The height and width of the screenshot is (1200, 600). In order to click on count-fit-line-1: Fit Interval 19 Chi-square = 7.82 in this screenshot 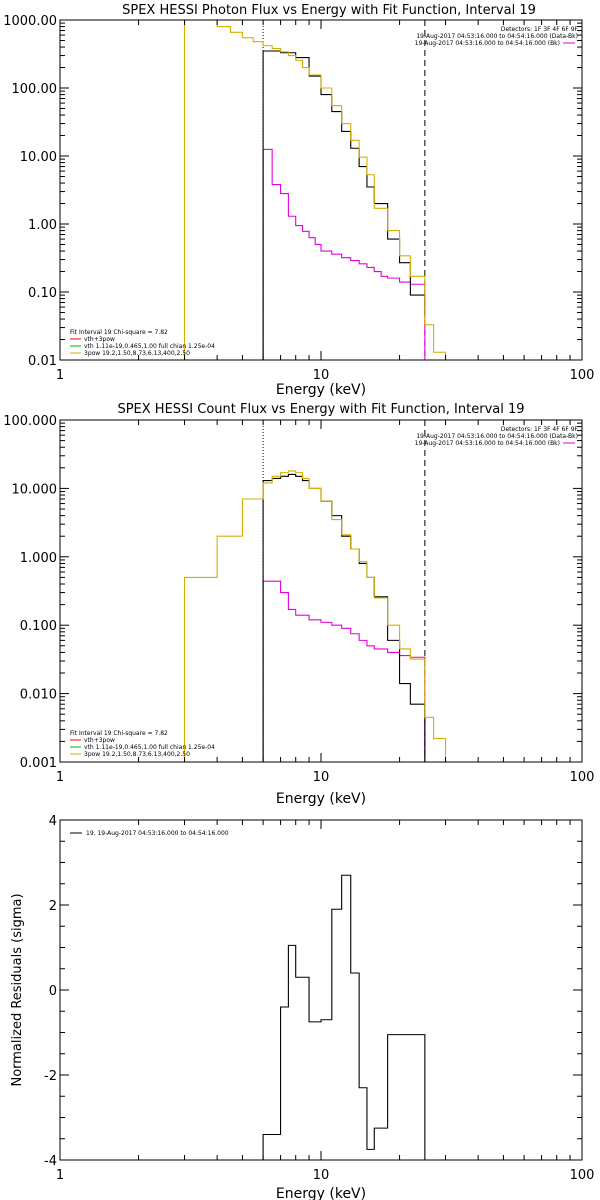, I will do `click(119, 733)`.